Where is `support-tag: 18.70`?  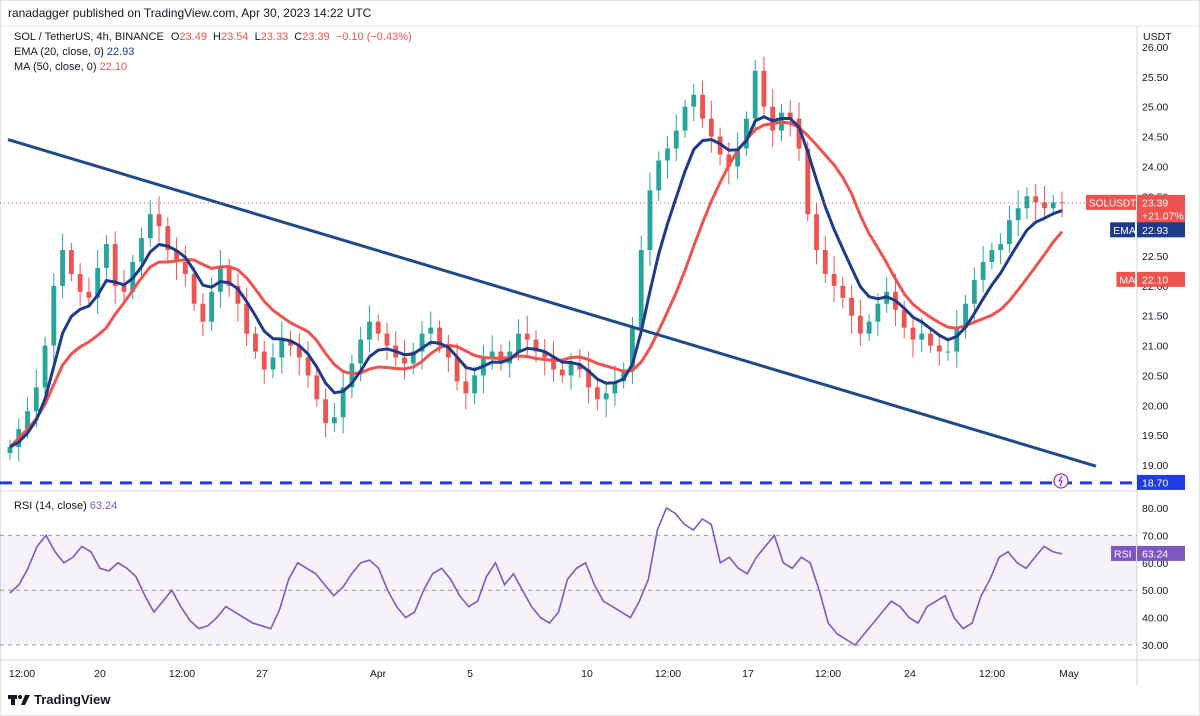
support-tag: 18.70 is located at coordinates (1161, 482).